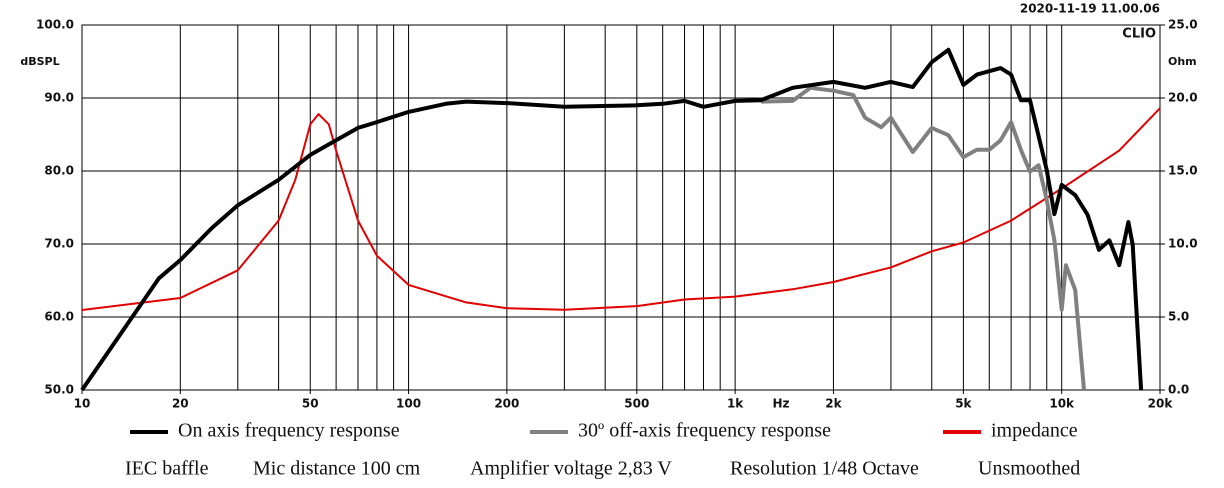 Image resolution: width=1224 pixels, height=488 pixels. I want to click on note: Mic distance 100 cm, so click(337, 469).